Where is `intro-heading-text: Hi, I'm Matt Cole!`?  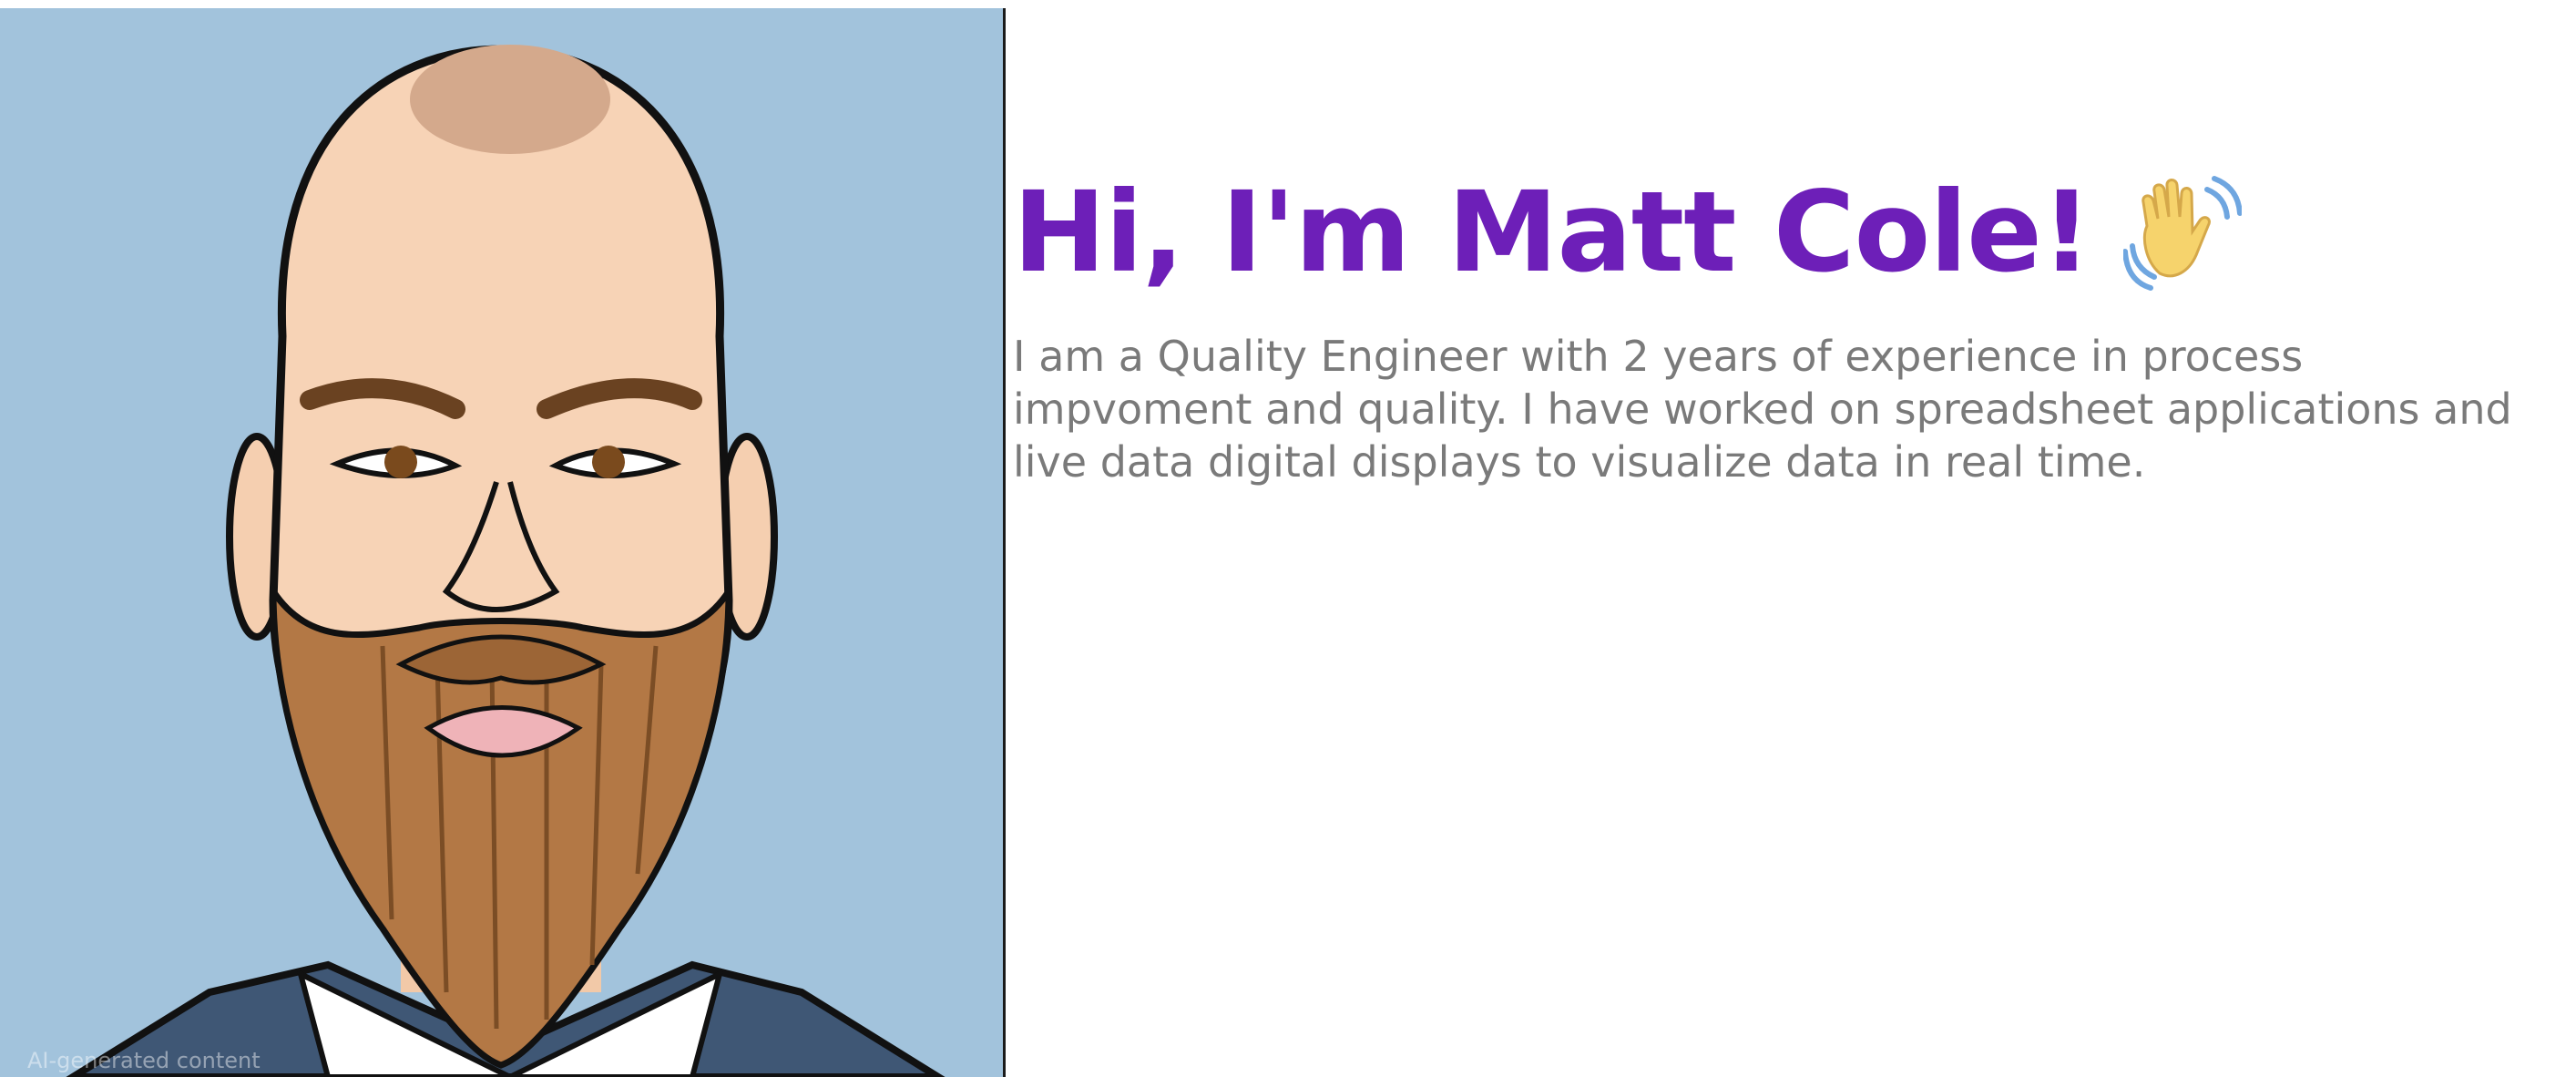 intro-heading-text: Hi, I'm Matt Cole! is located at coordinates (1552, 233).